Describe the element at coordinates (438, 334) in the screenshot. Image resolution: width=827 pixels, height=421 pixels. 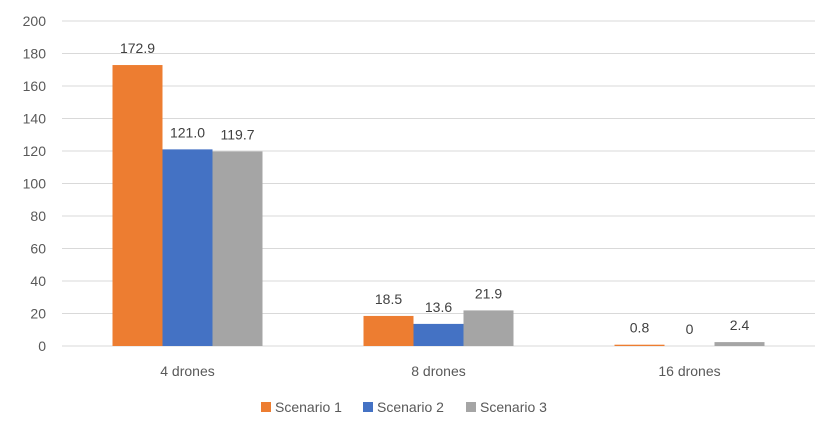
I see `bar-scenario-2-8-drones` at that location.